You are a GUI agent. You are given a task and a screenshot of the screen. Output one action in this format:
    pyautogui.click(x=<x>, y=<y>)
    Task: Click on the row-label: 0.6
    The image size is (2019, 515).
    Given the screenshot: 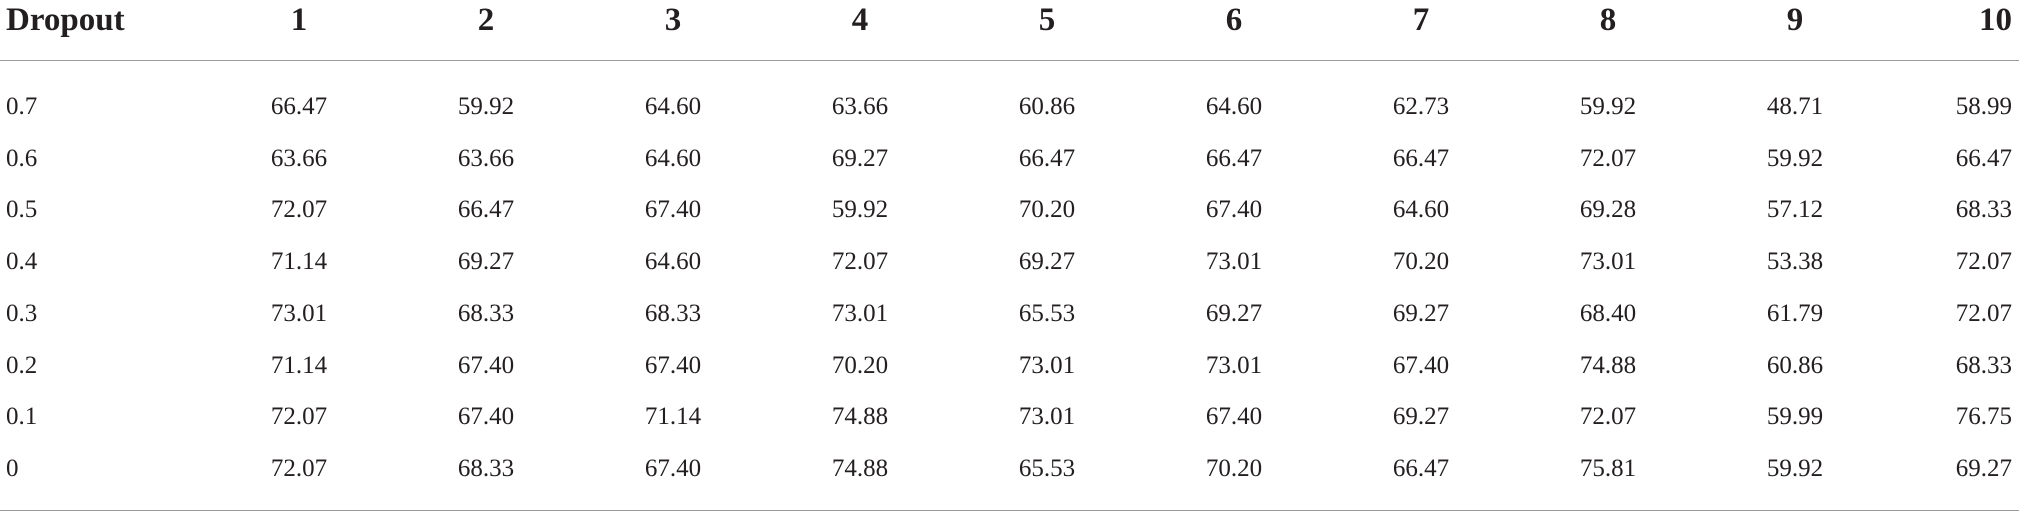 What is the action you would take?
    pyautogui.click(x=22, y=158)
    